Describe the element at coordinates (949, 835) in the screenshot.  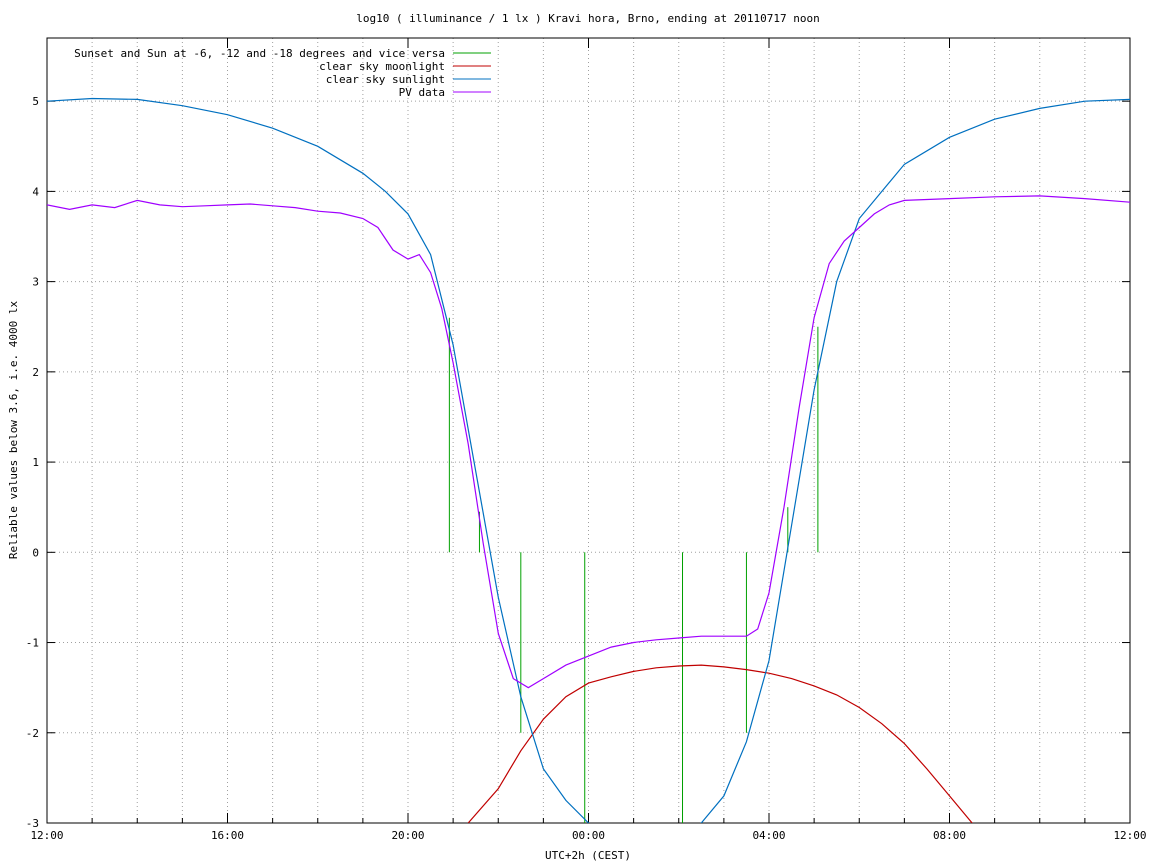
I see `x-tick-label: 08:00` at that location.